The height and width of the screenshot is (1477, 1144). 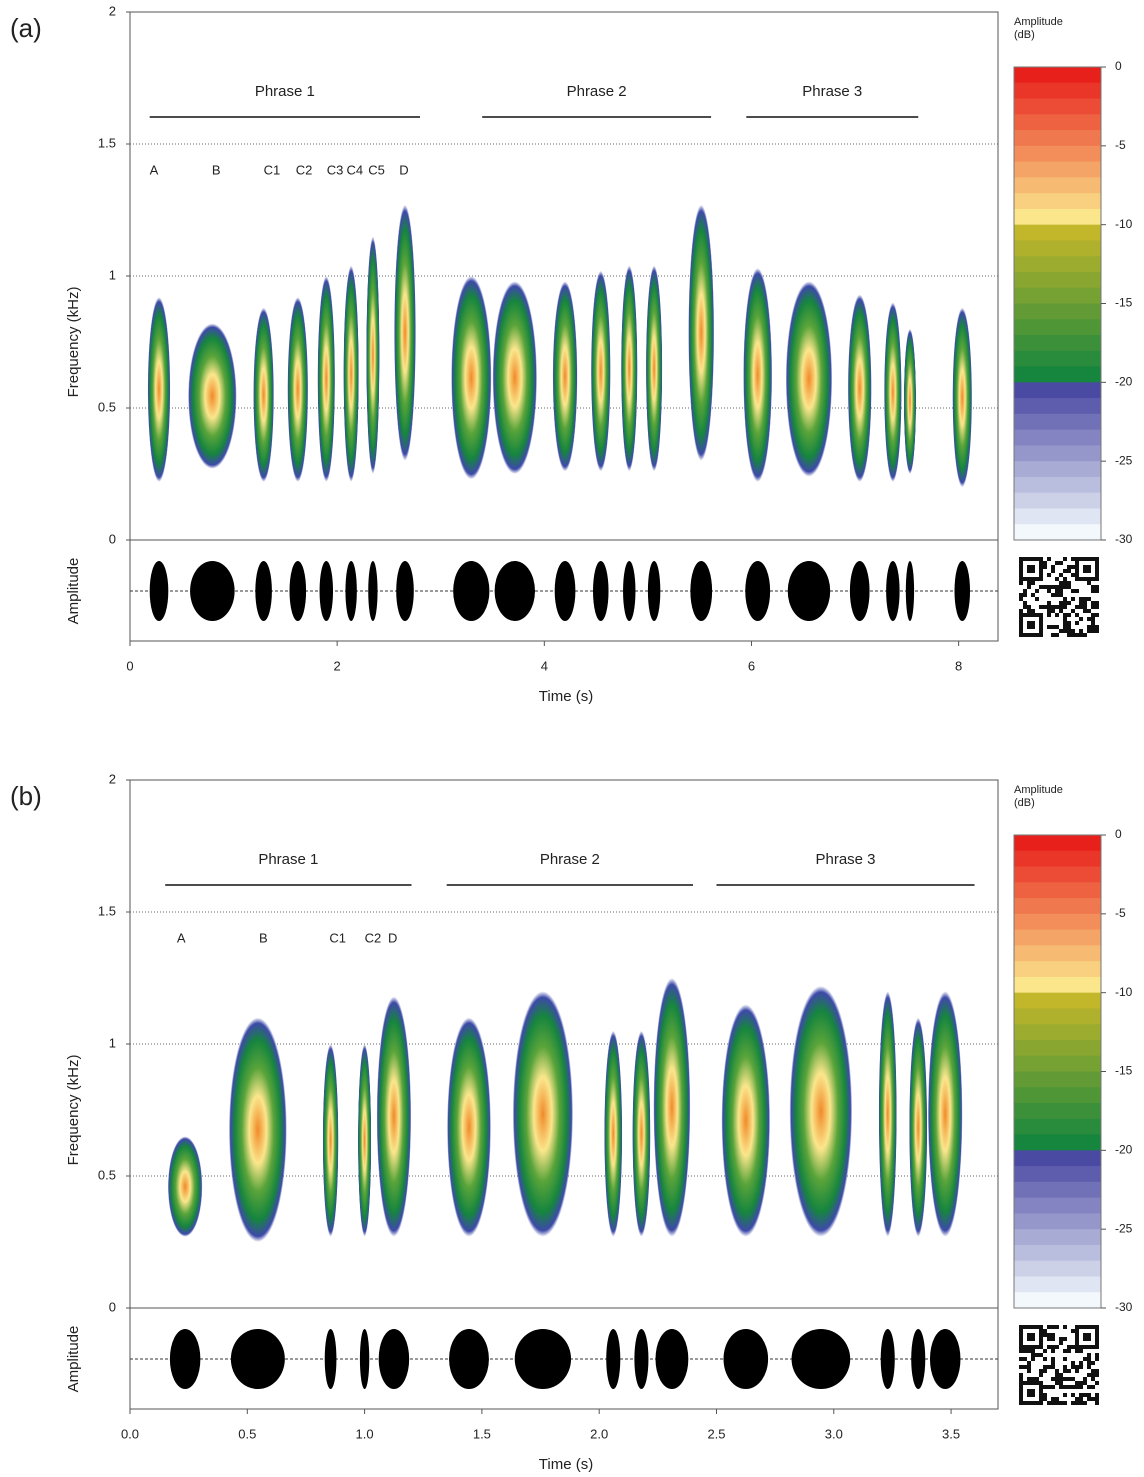 I want to click on x-tick-label: 3.0, so click(x=834, y=1433).